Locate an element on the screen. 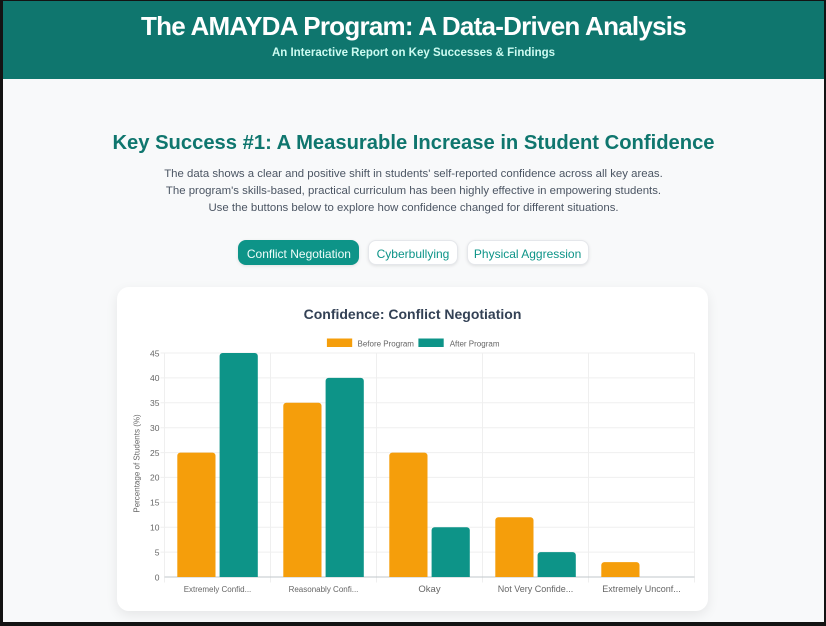  svg-text: 0 is located at coordinates (157, 577).